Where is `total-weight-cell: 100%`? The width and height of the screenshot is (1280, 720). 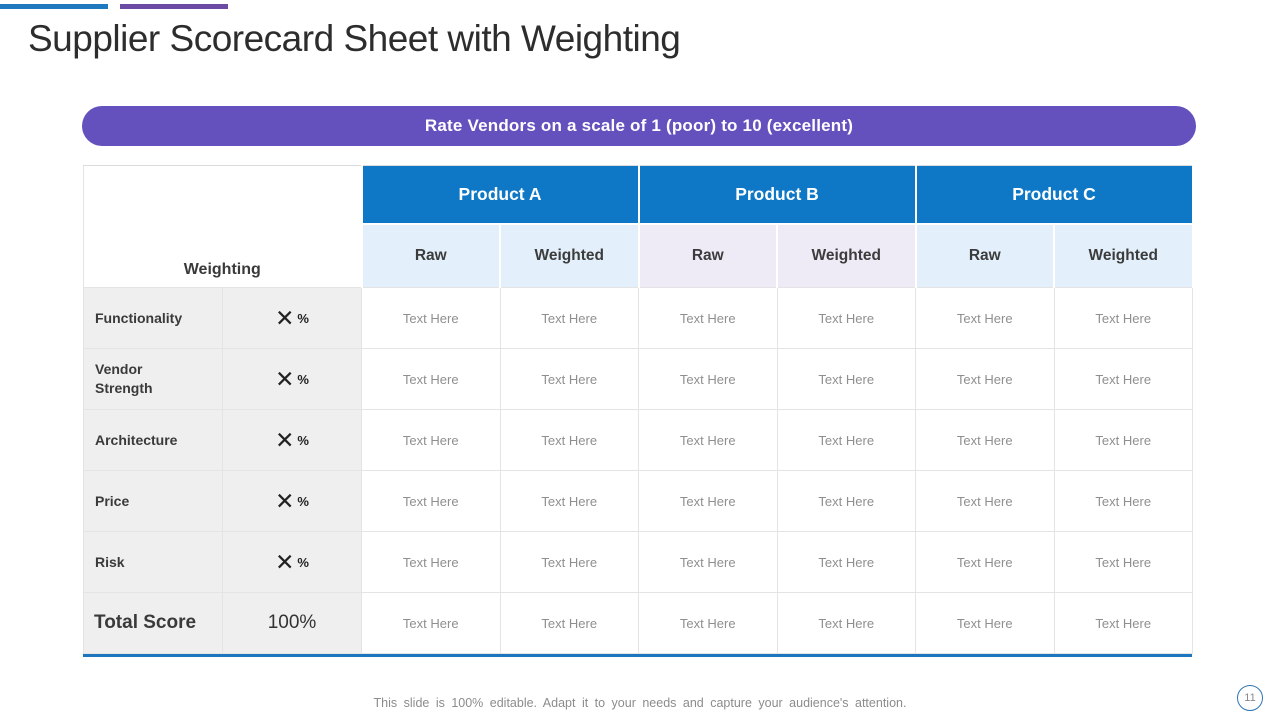
total-weight-cell: 100% is located at coordinates (292, 623).